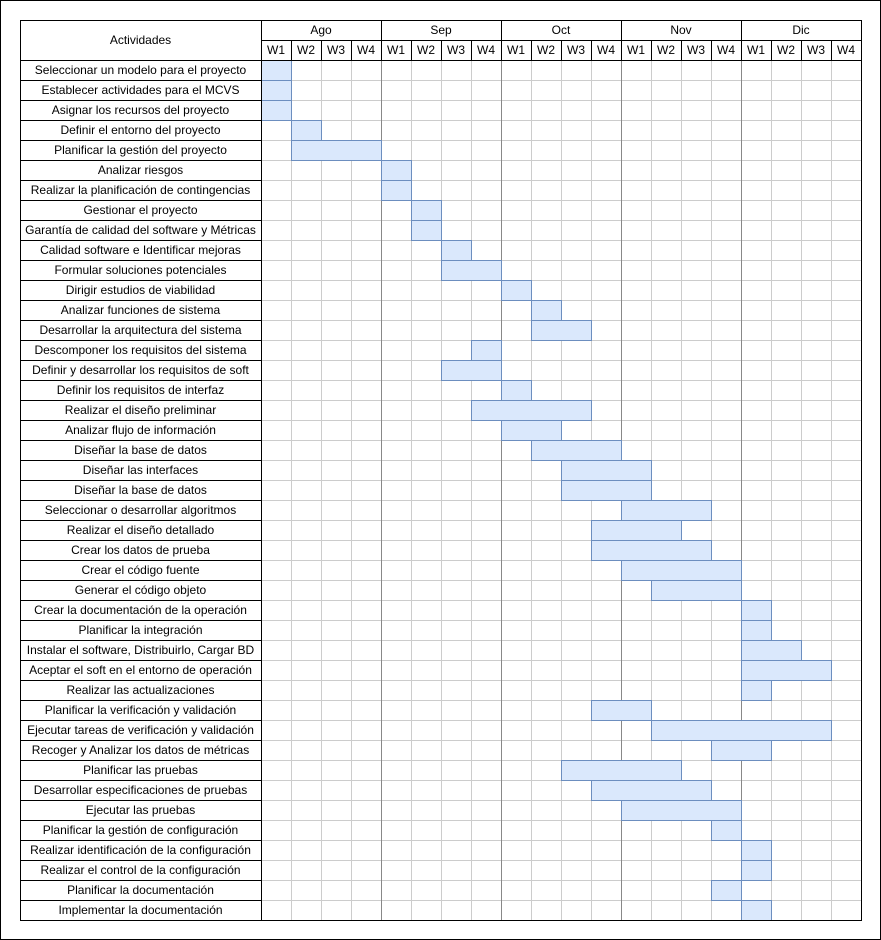 This screenshot has width=881, height=940. I want to click on activity-label: Dirigir estudios de viabilidad, so click(140, 290).